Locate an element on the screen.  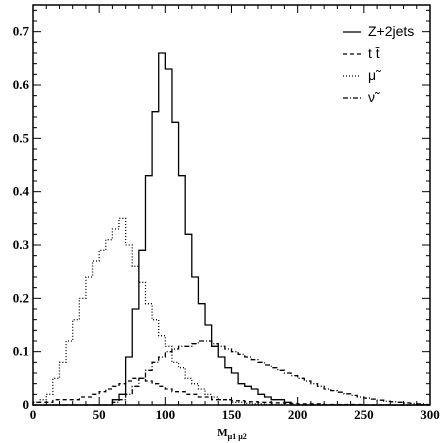
legend-label: ν̃ is located at coordinates (374, 97).